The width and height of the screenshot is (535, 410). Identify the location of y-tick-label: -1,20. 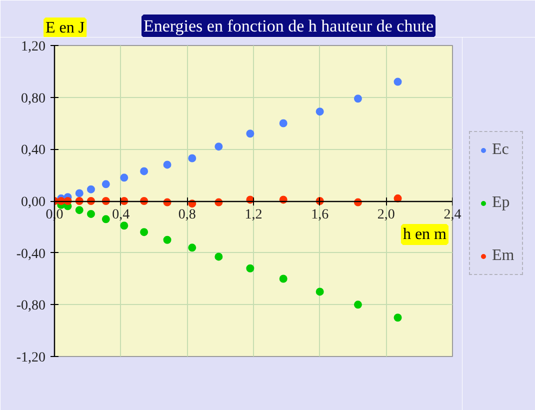
(31, 358).